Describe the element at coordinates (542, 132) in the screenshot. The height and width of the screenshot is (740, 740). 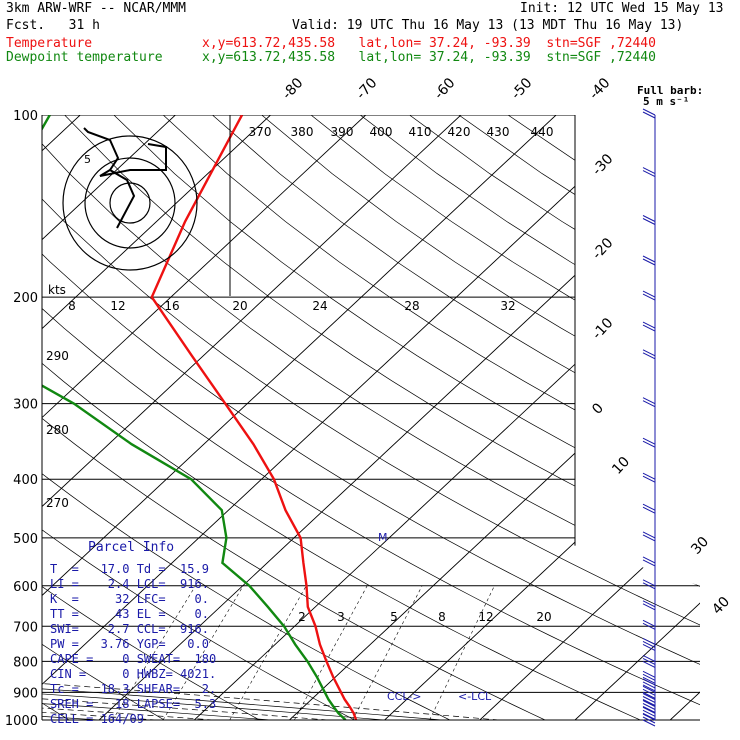
I see `theta-label: 440` at that location.